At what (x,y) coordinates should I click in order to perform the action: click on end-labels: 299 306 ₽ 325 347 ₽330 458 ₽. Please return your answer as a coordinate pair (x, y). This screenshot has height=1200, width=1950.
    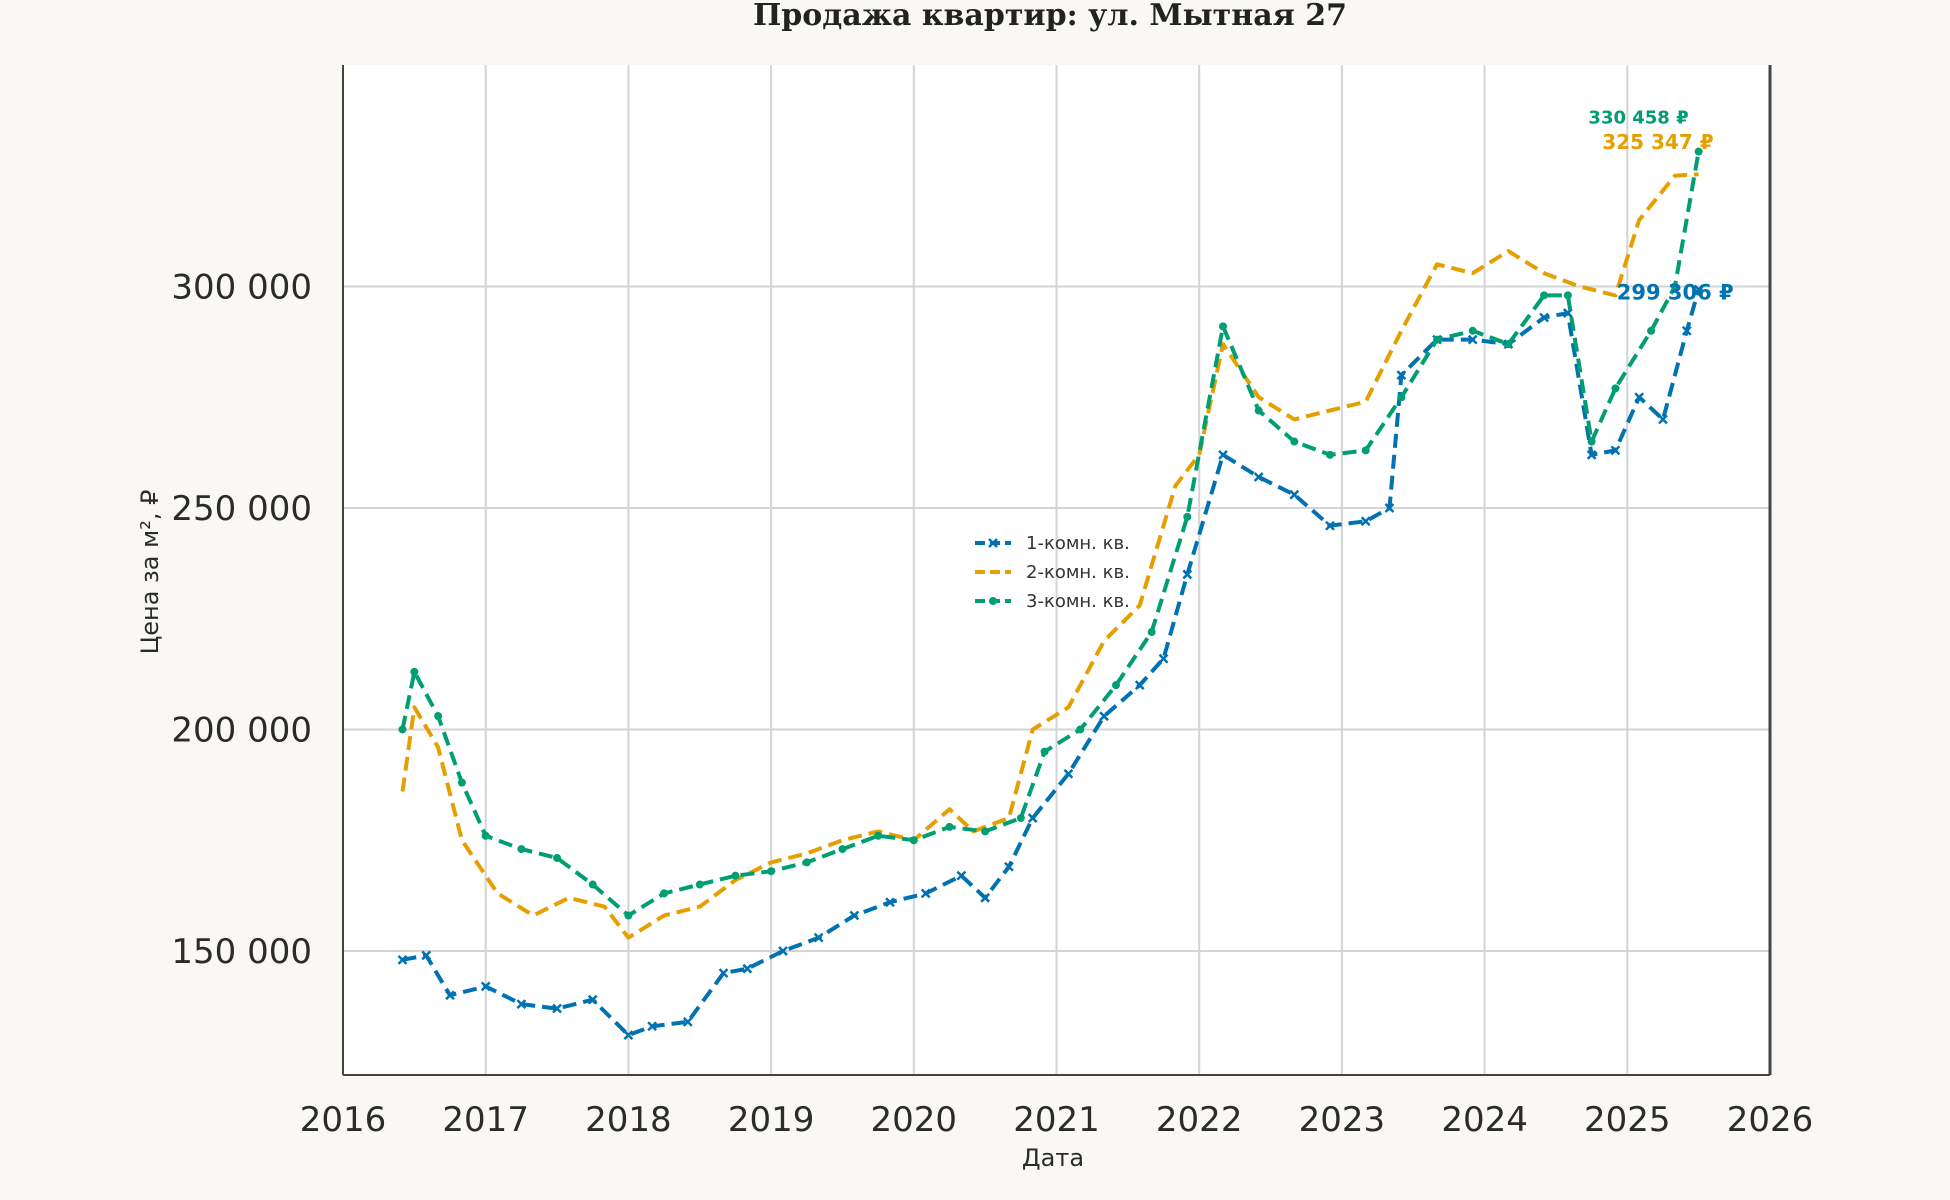
    Looking at the image, I should click on (1660, 206).